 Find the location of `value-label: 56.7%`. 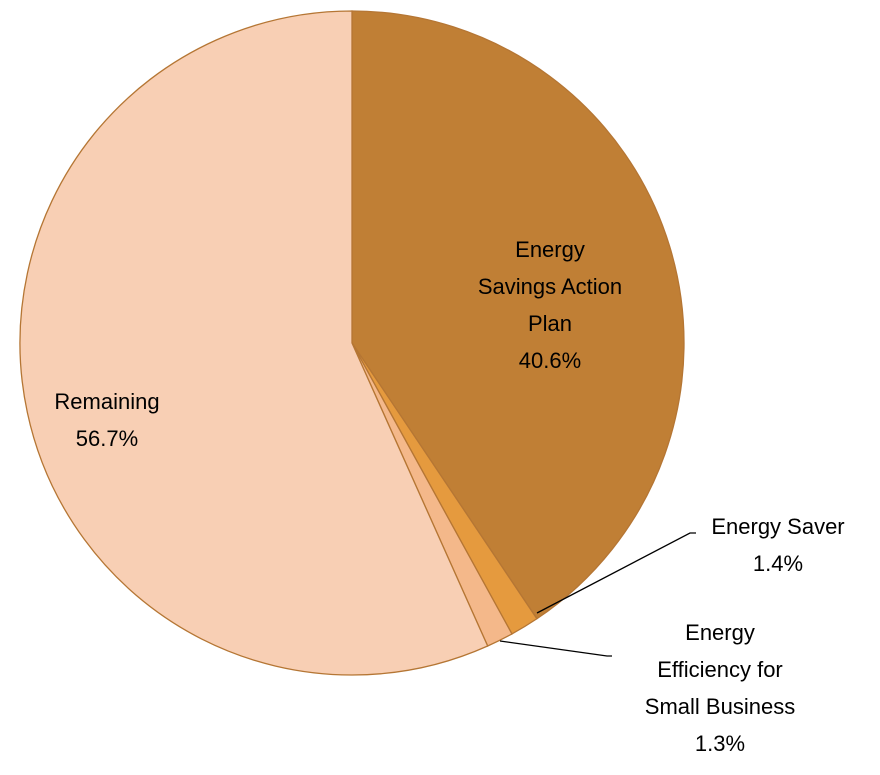

value-label: 56.7% is located at coordinates (107, 438).